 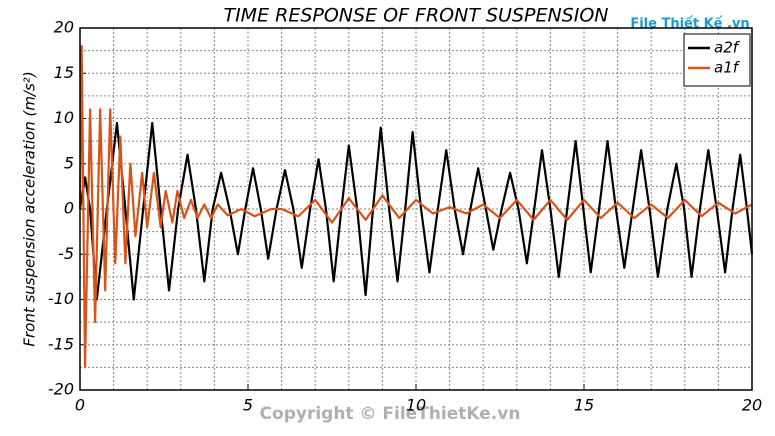 I want to click on x-tick-label: 0, so click(x=80, y=405).